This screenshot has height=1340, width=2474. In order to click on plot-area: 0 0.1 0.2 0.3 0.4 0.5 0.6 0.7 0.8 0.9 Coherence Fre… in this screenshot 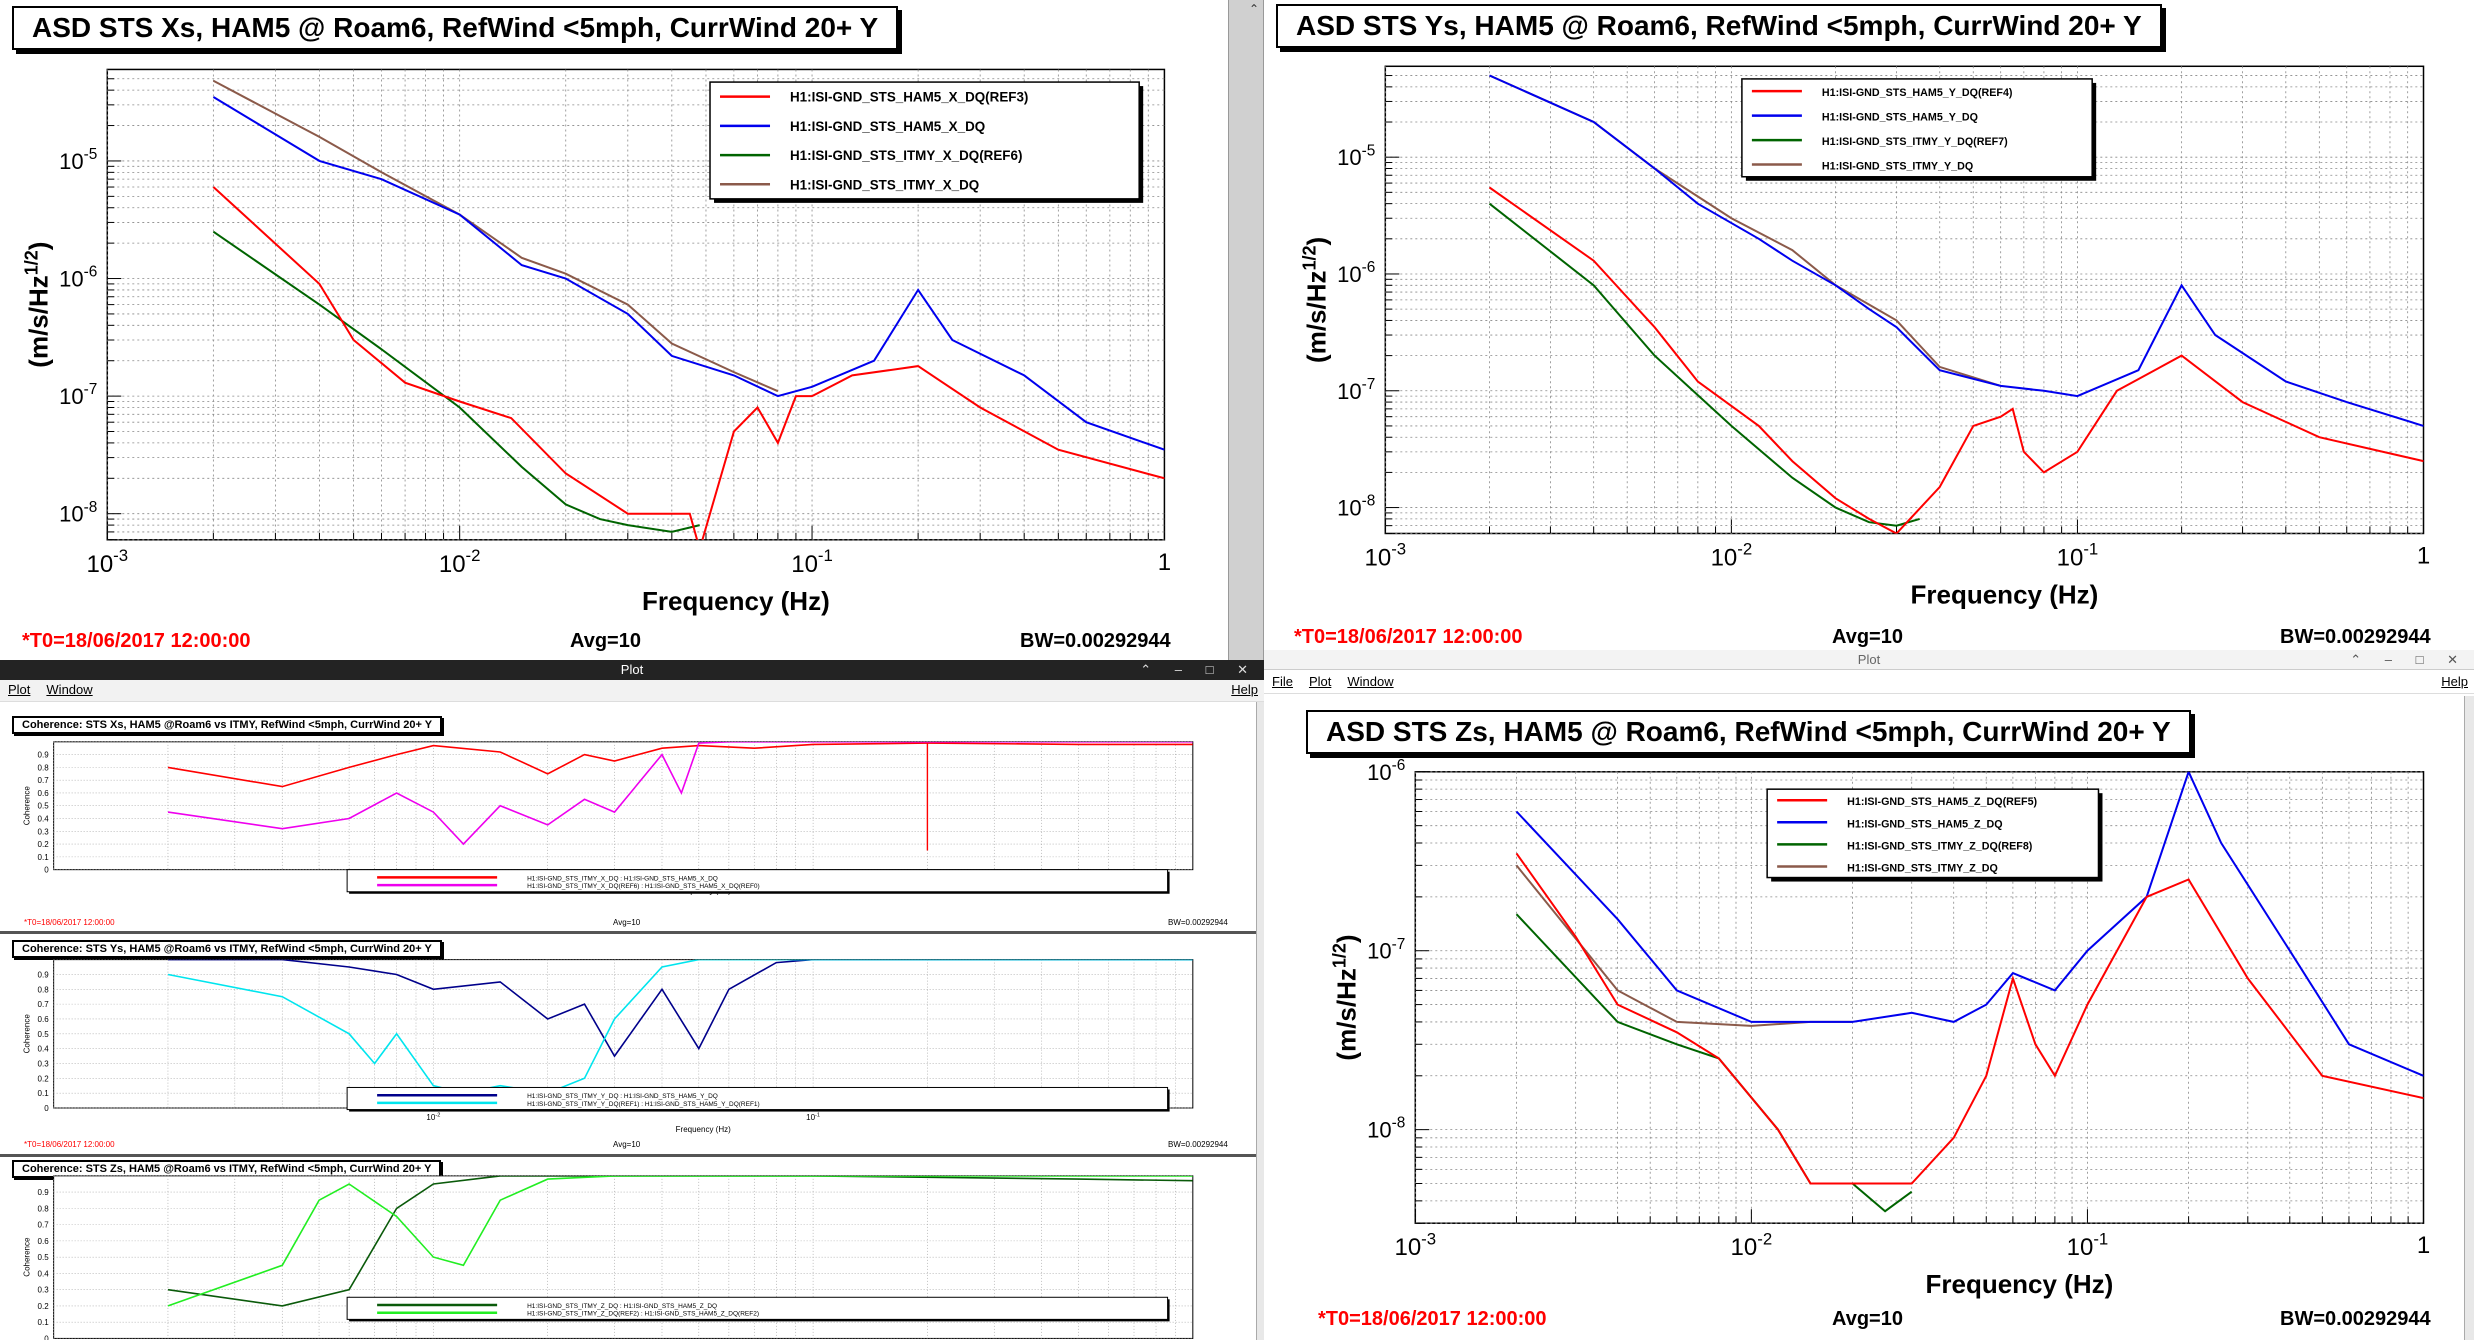, I will do `click(608, 1046)`.